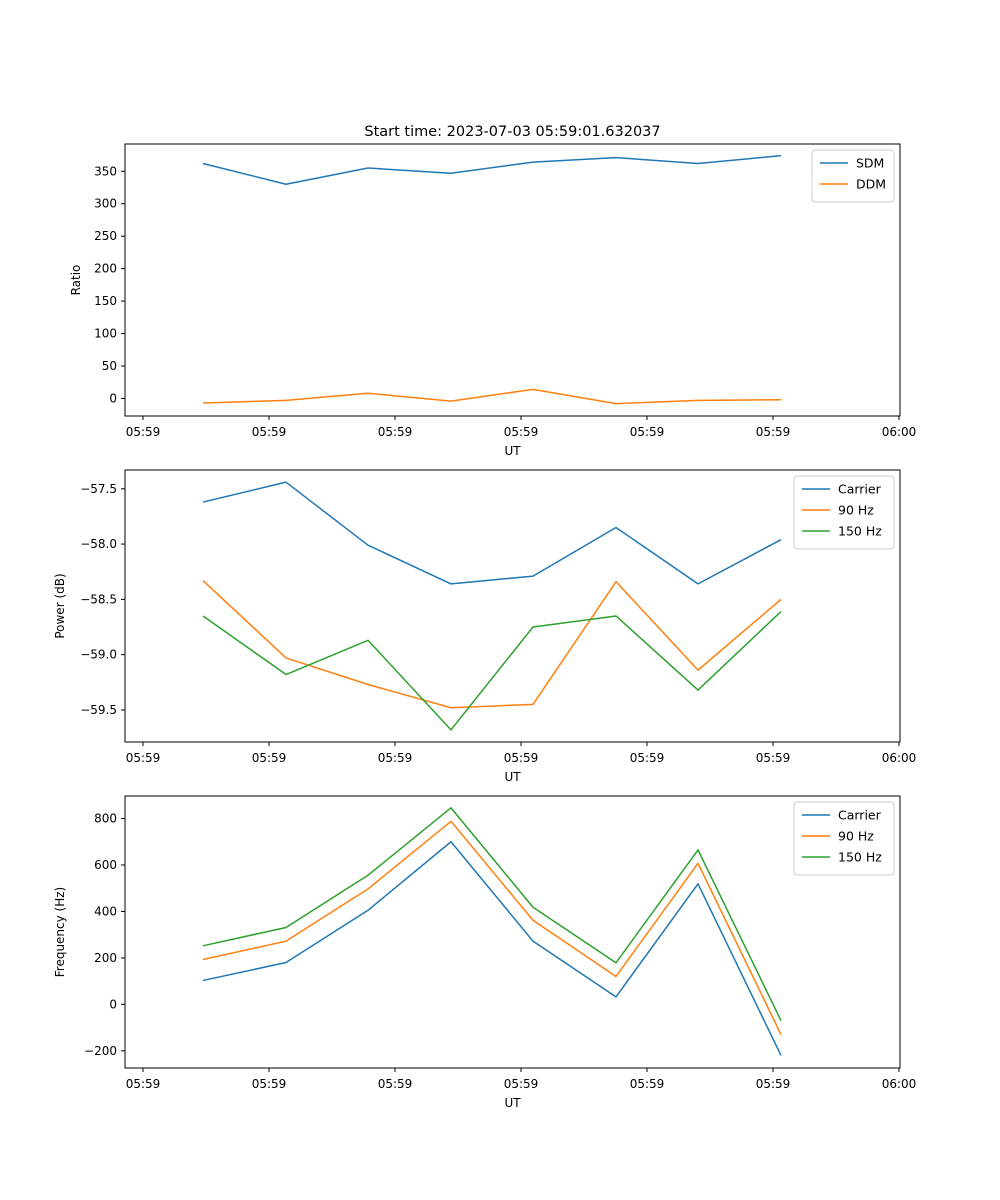 The width and height of the screenshot is (1000, 1200). I want to click on y-tick-label: −58.5, so click(98, 599).